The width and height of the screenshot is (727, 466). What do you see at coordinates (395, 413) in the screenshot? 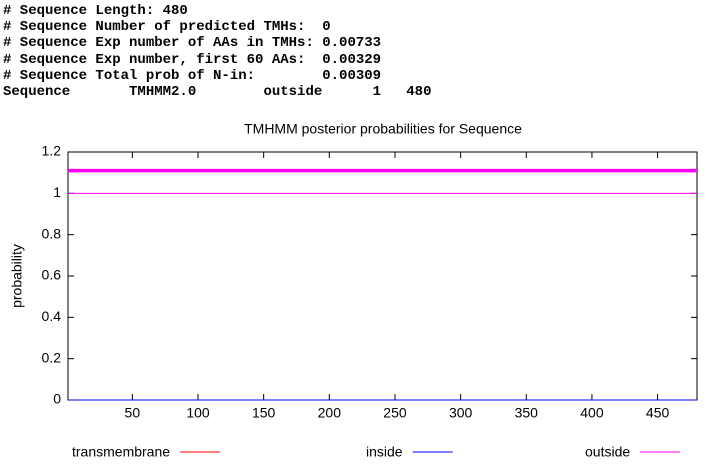
I see `x-tick-label: 250` at bounding box center [395, 413].